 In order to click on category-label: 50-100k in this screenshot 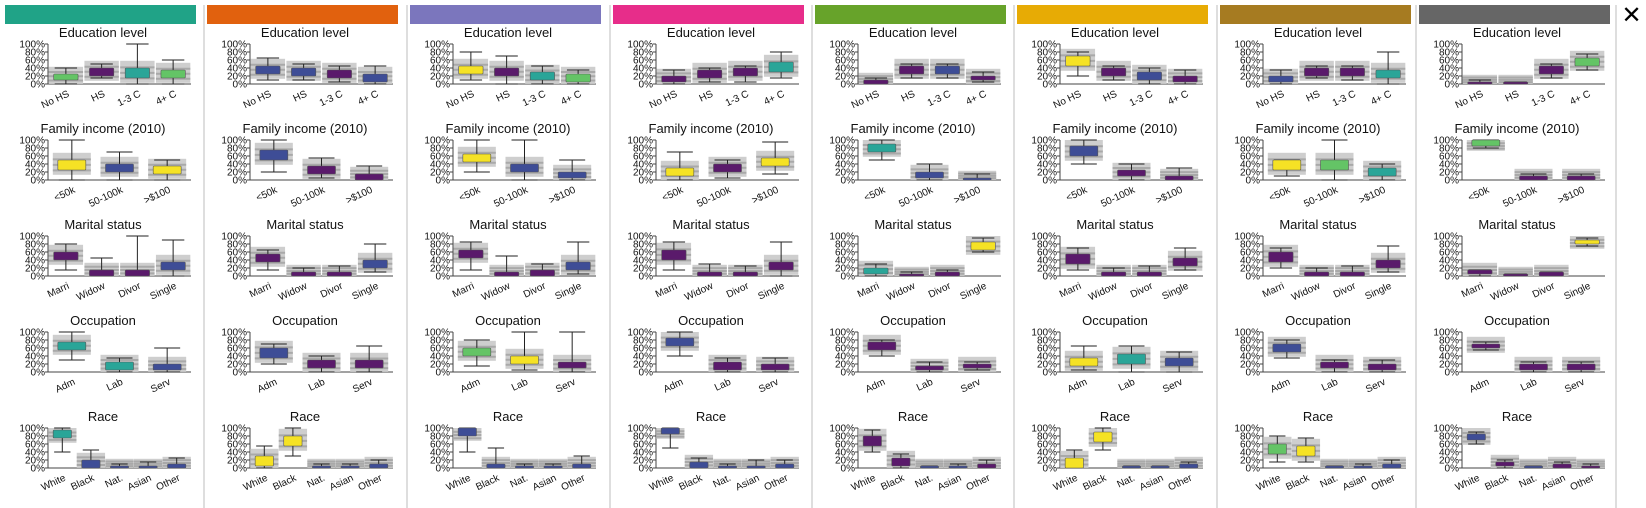, I will do `click(714, 197)`.